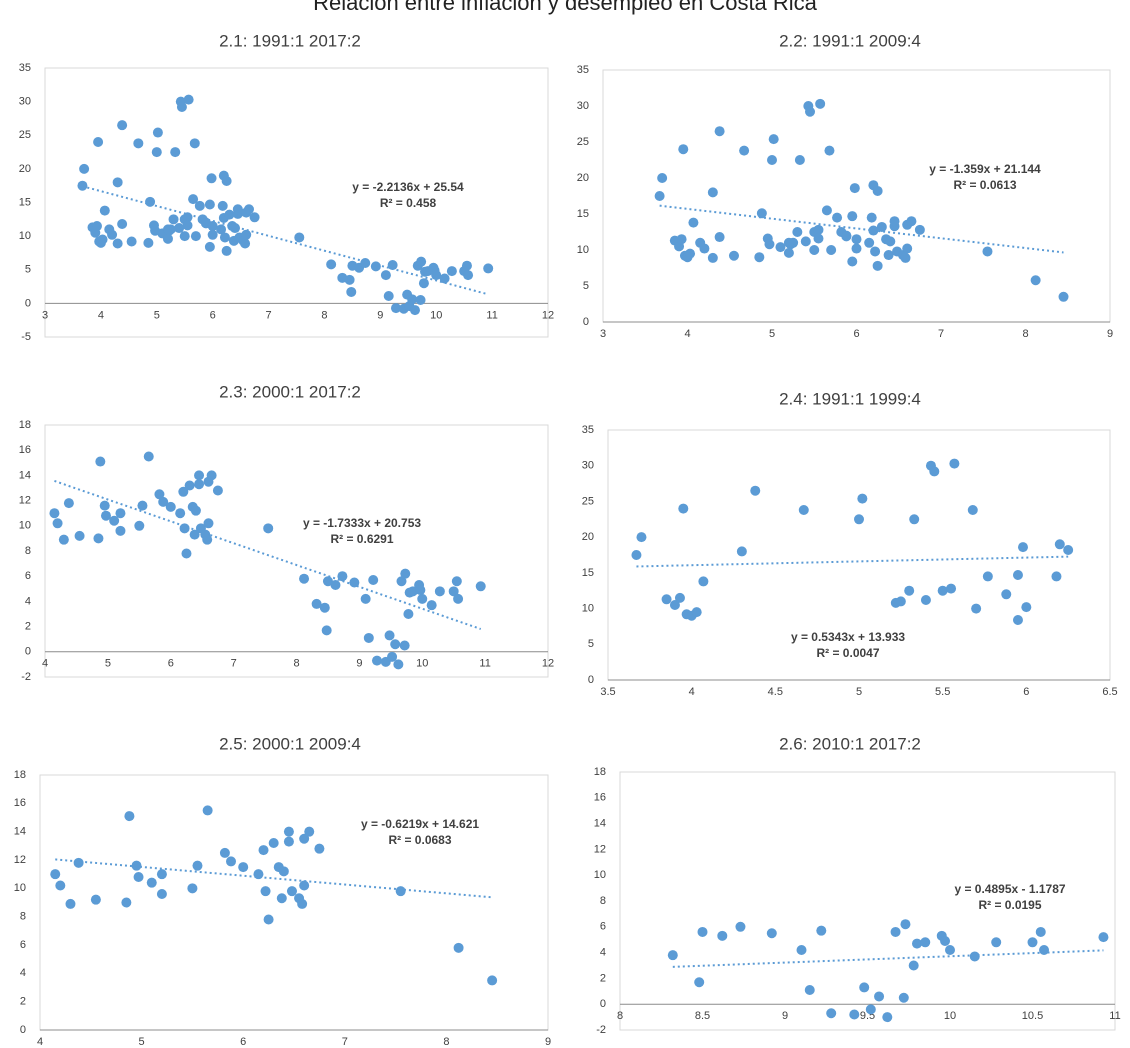 The width and height of the screenshot is (1130, 1048). I want to click on x-tick-label: 5, so click(859, 692).